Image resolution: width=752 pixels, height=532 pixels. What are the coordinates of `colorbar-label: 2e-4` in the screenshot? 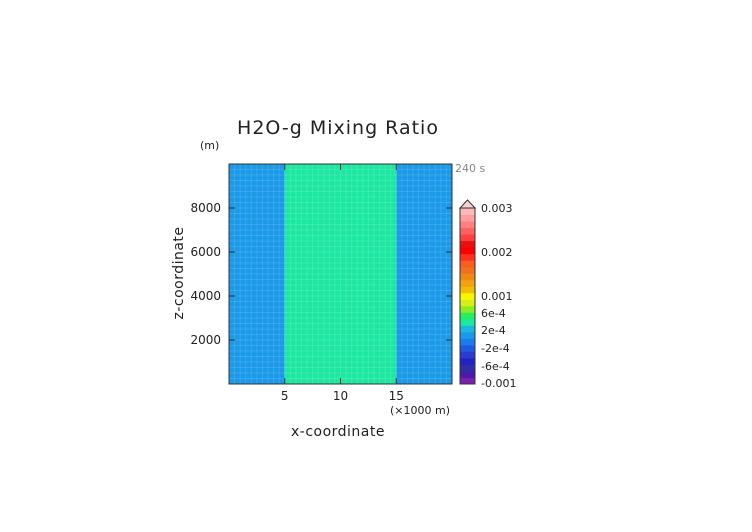 It's located at (493, 330).